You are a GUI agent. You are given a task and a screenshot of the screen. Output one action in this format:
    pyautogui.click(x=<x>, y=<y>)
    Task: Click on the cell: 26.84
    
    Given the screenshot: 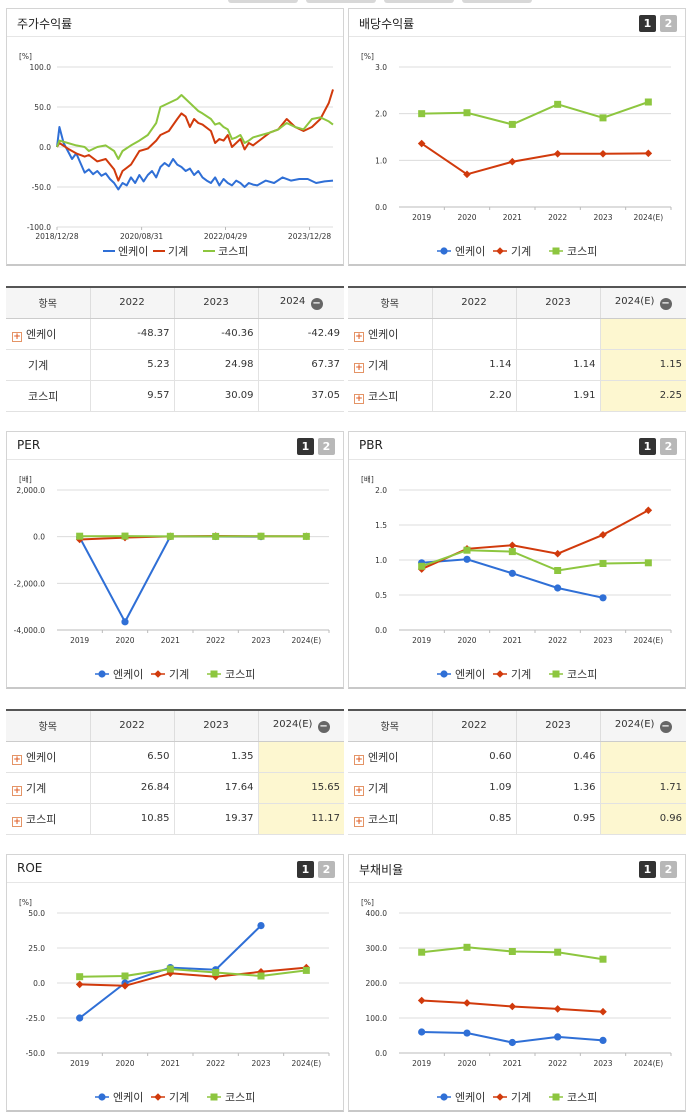 What is the action you would take?
    pyautogui.click(x=131, y=788)
    